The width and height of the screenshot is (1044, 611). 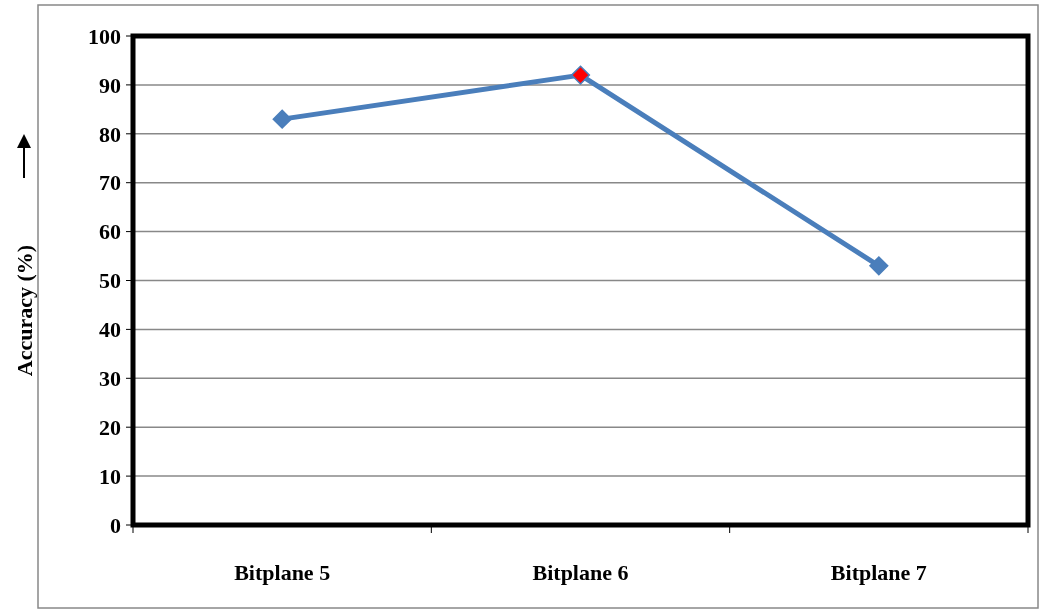 I want to click on y-tick-label: 60, so click(x=110, y=232).